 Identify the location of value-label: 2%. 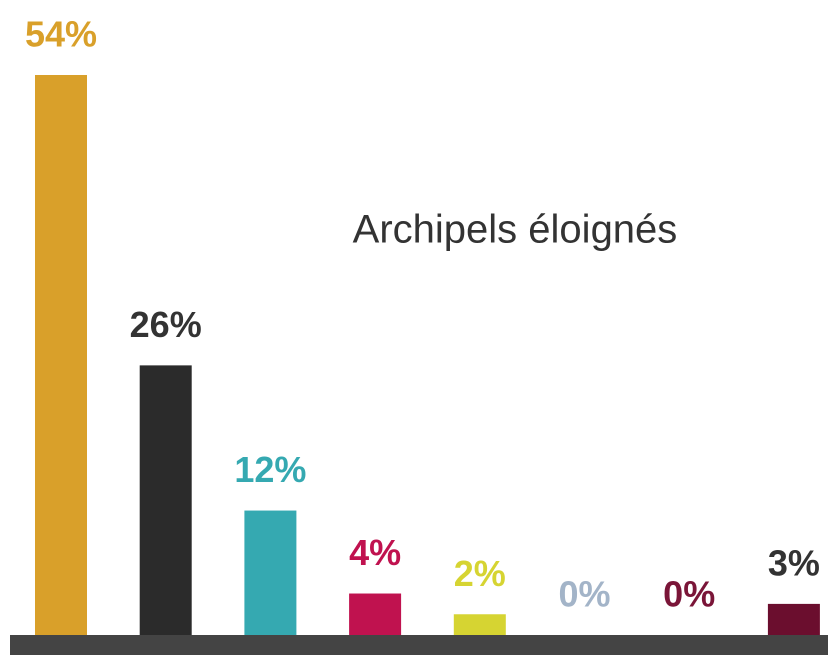
(480, 573).